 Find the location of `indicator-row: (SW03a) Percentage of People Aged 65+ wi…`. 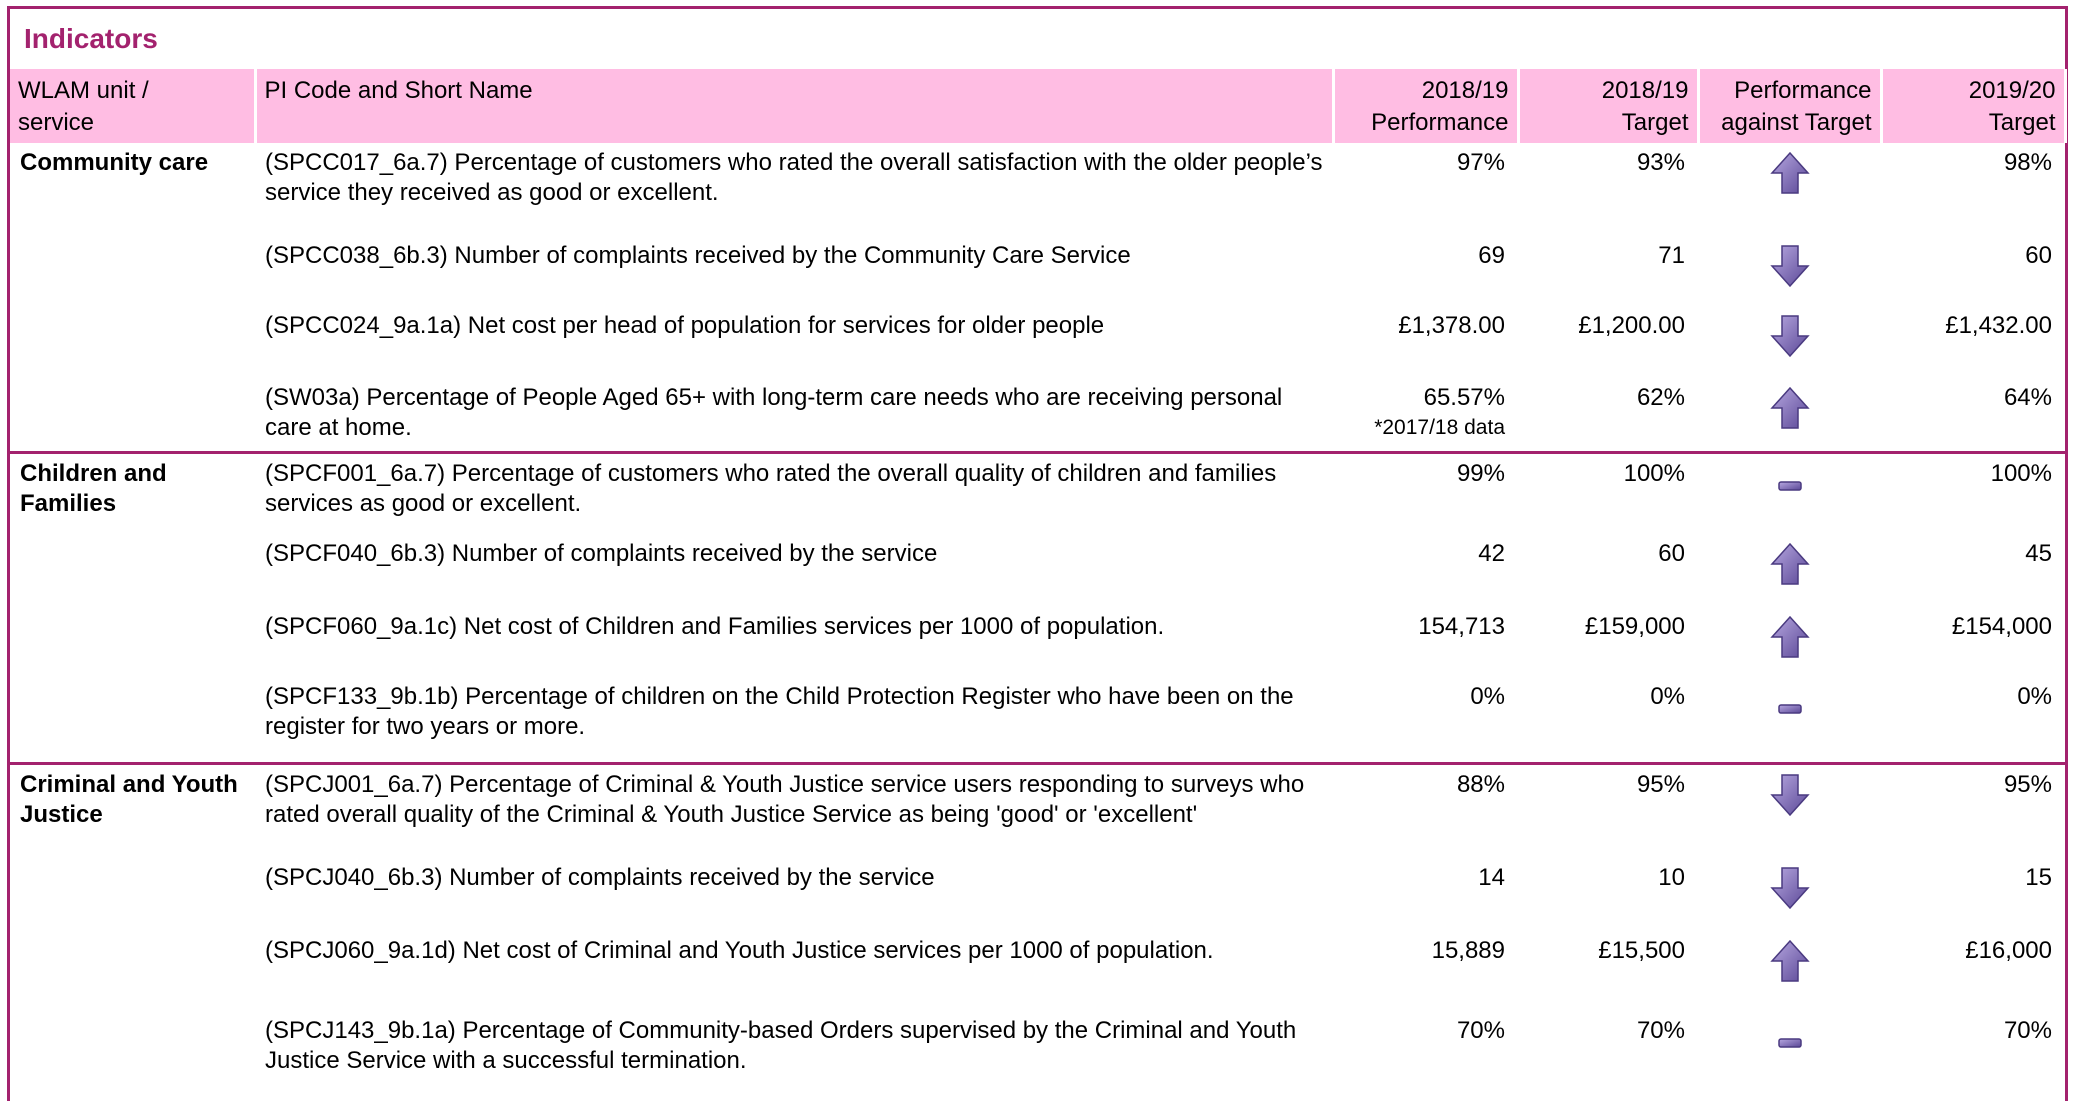

indicator-row: (SW03a) Percentage of People Aged 65+ wi… is located at coordinates (1037, 415).